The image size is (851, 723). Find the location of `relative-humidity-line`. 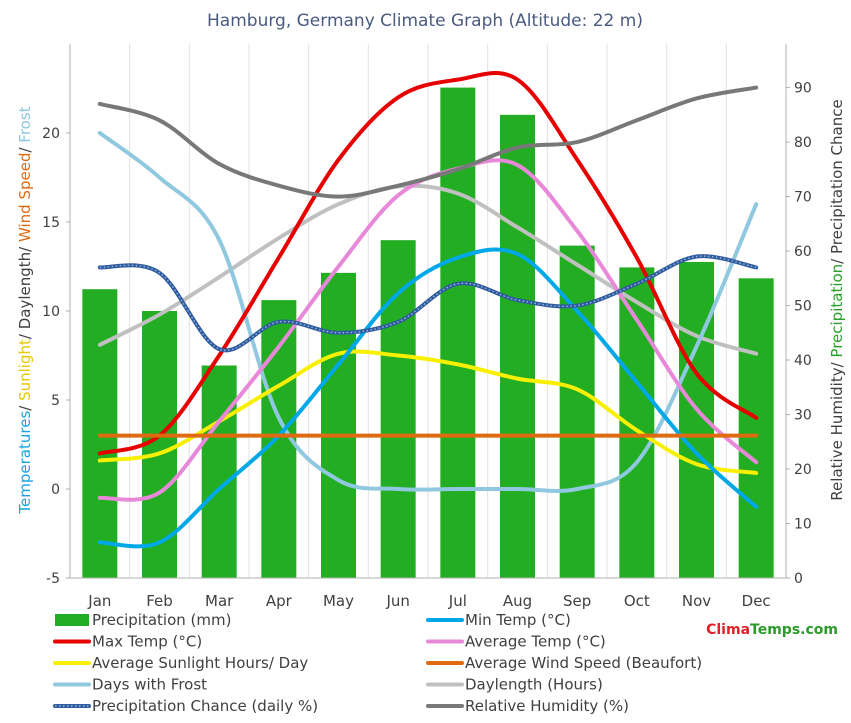

relative-humidity-line is located at coordinates (428, 142).